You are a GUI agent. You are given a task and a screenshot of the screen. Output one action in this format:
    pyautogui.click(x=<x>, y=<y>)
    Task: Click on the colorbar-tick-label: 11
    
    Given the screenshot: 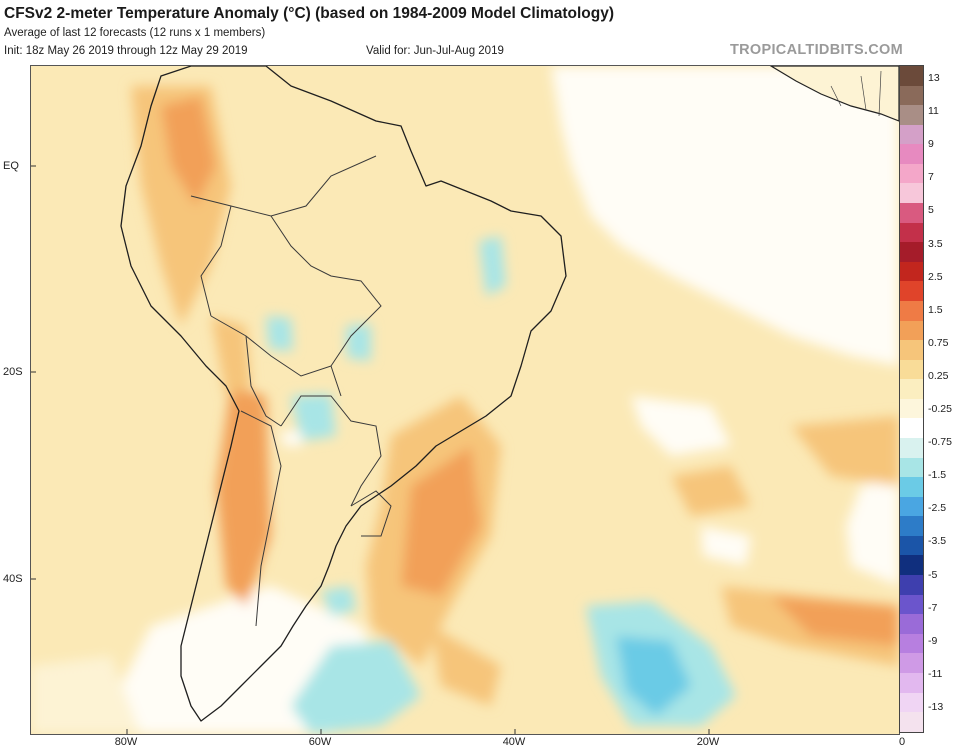 What is the action you would take?
    pyautogui.click(x=933, y=111)
    